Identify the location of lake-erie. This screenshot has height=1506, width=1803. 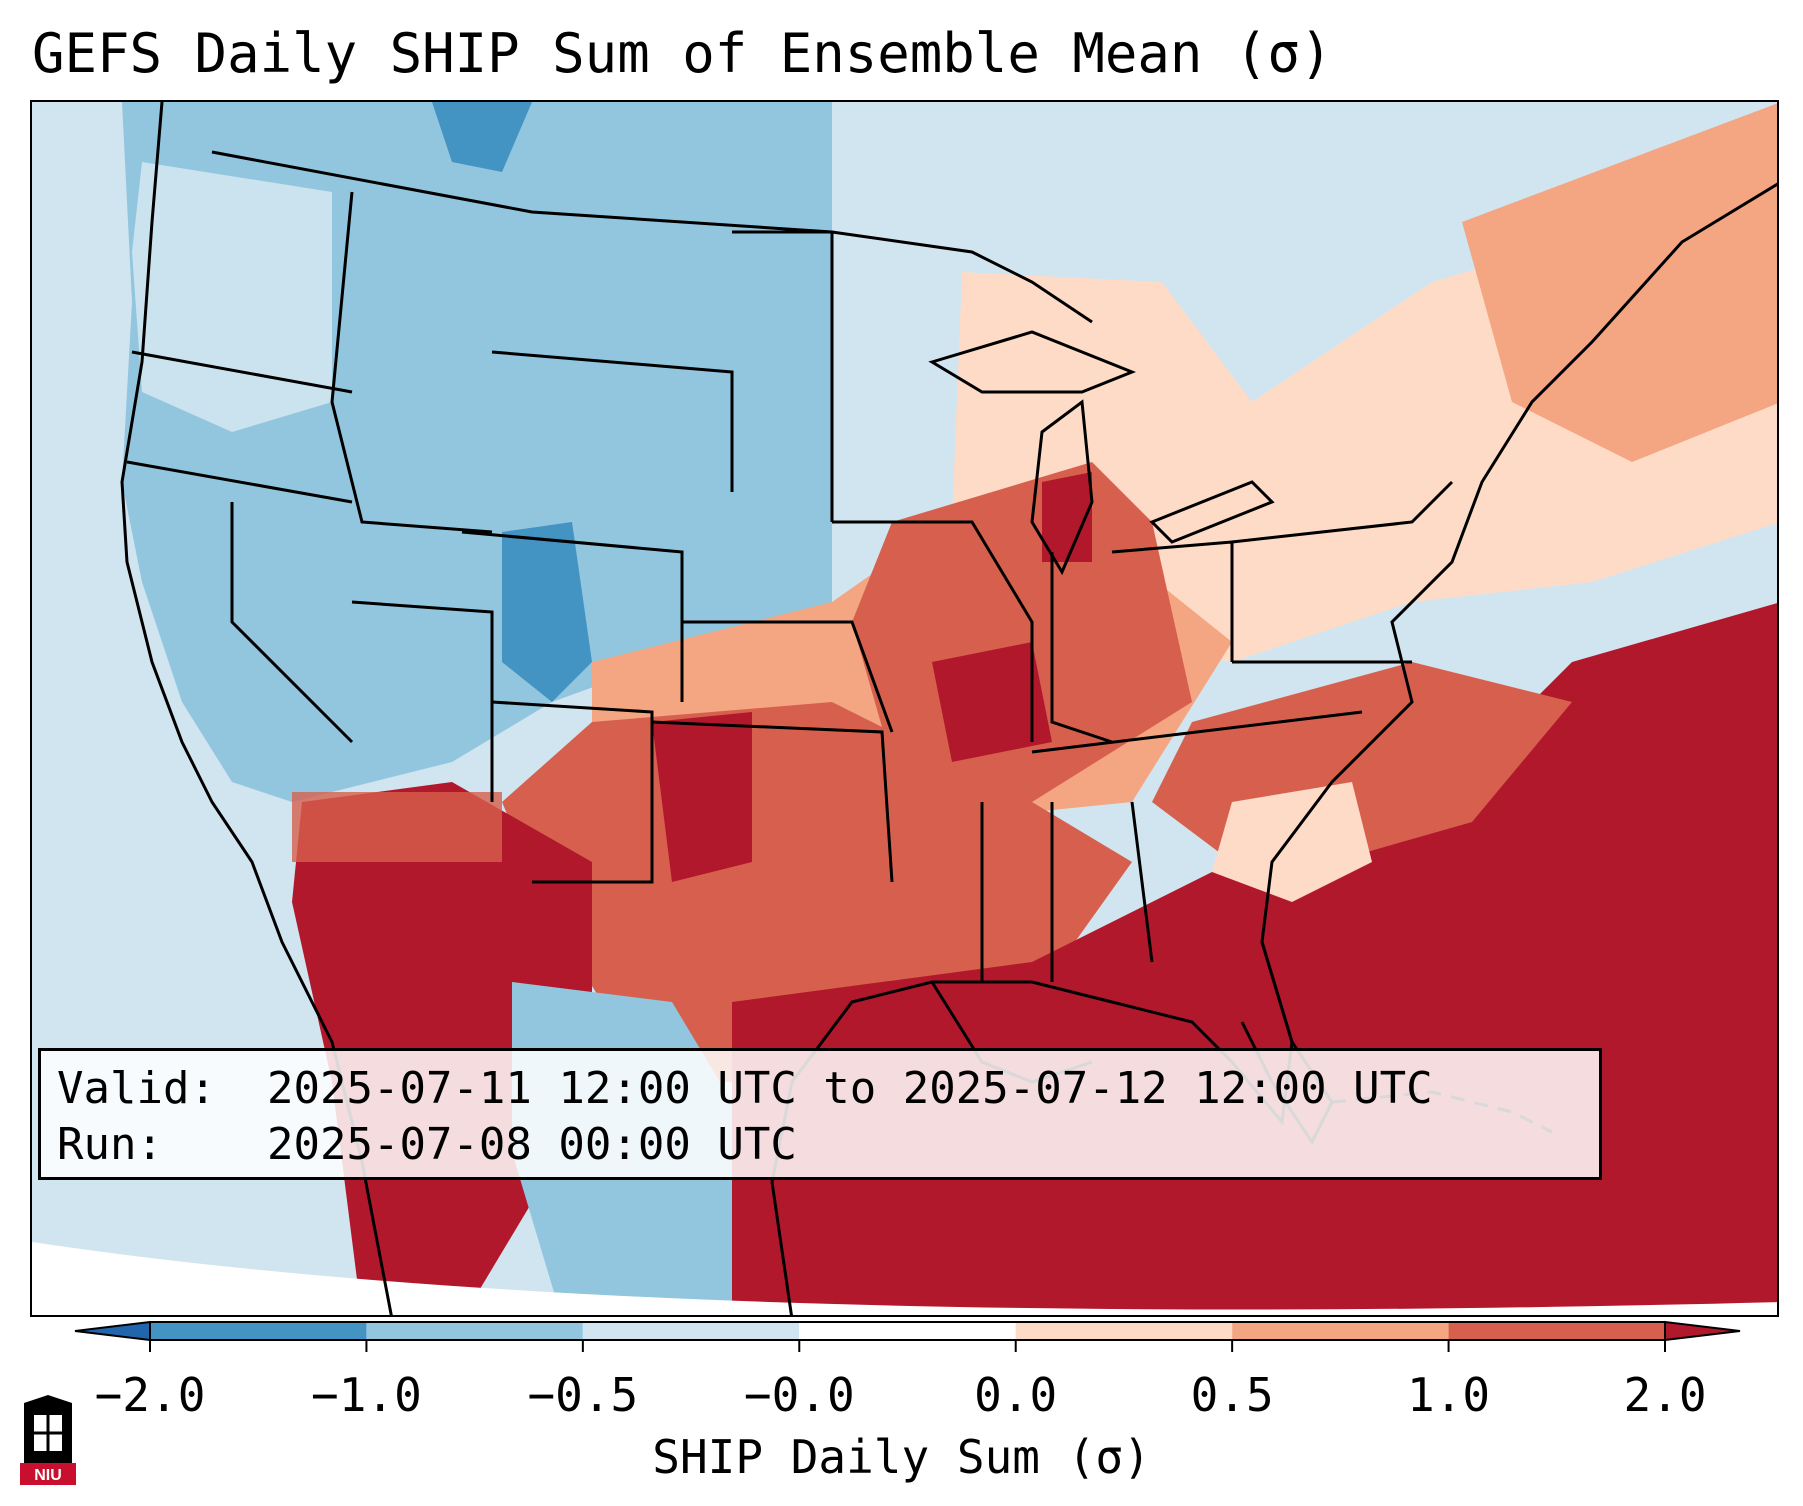
(1212, 512).